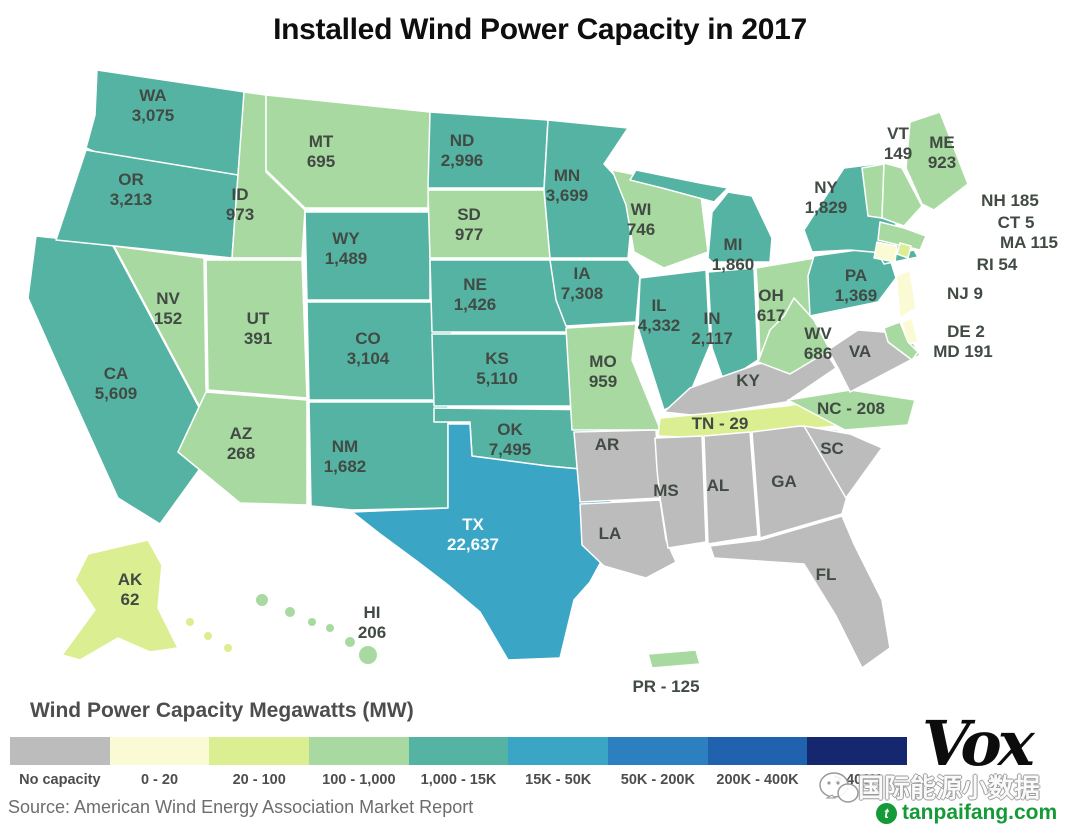 The image size is (1080, 838). Describe the element at coordinates (733, 254) in the screenshot. I see `state-label-MI: MI 1,860` at that location.